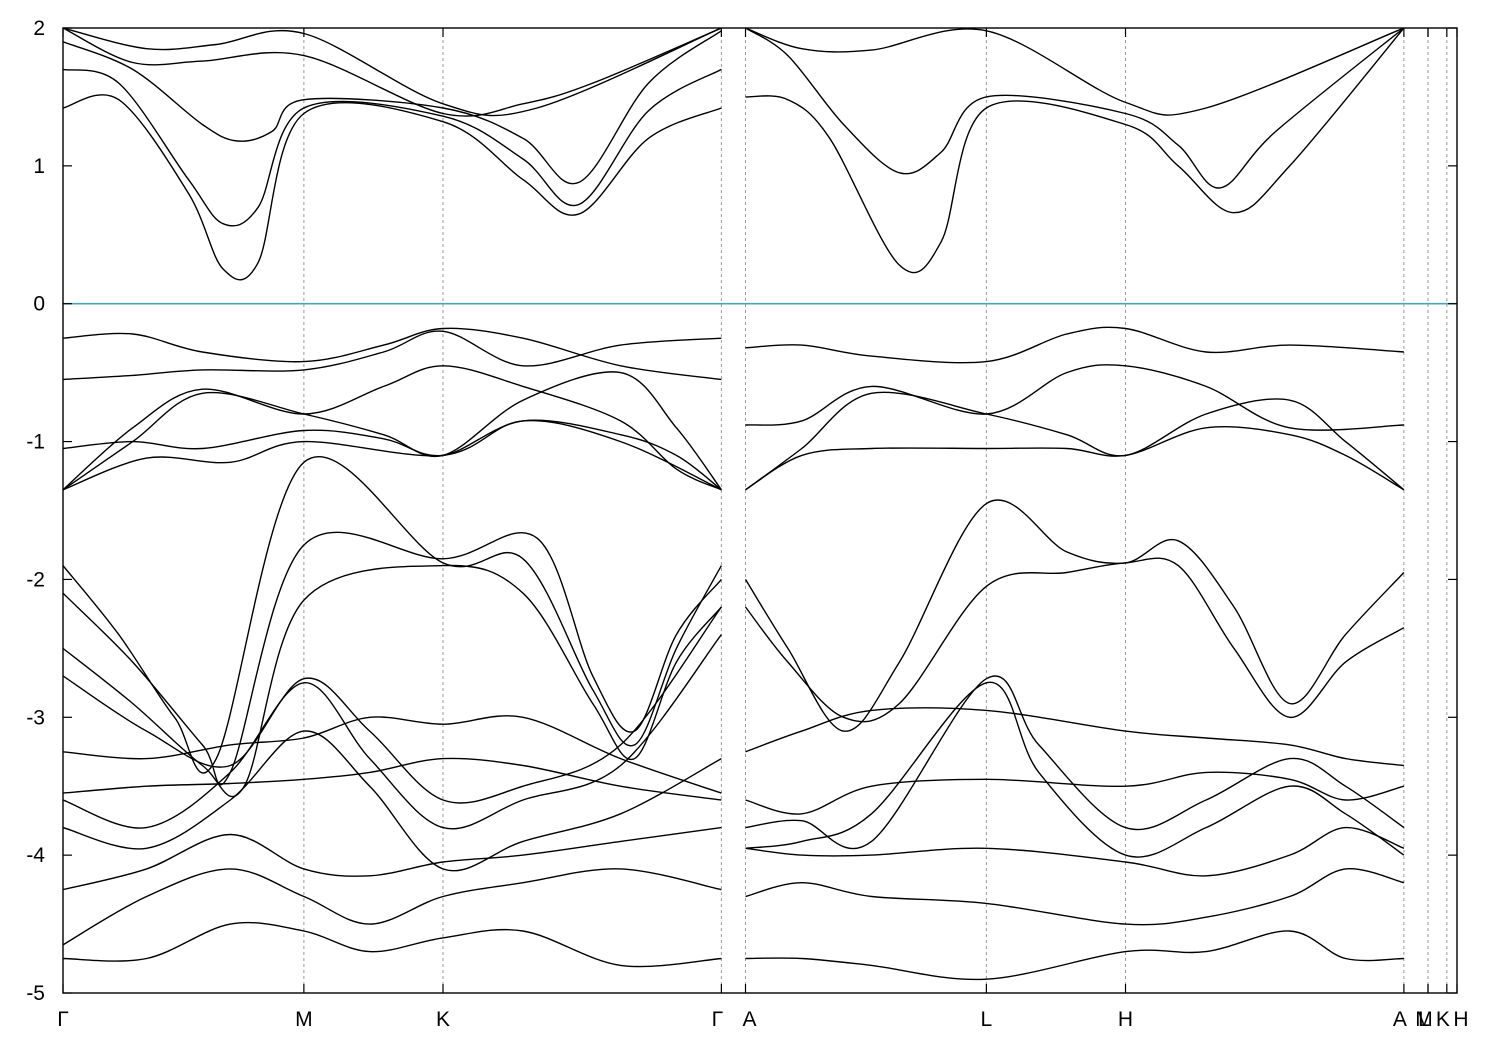 Image resolution: width=1500 pixels, height=1050 pixels. What do you see at coordinates (35, 442) in the screenshot?
I see `y-tick-label: -1` at bounding box center [35, 442].